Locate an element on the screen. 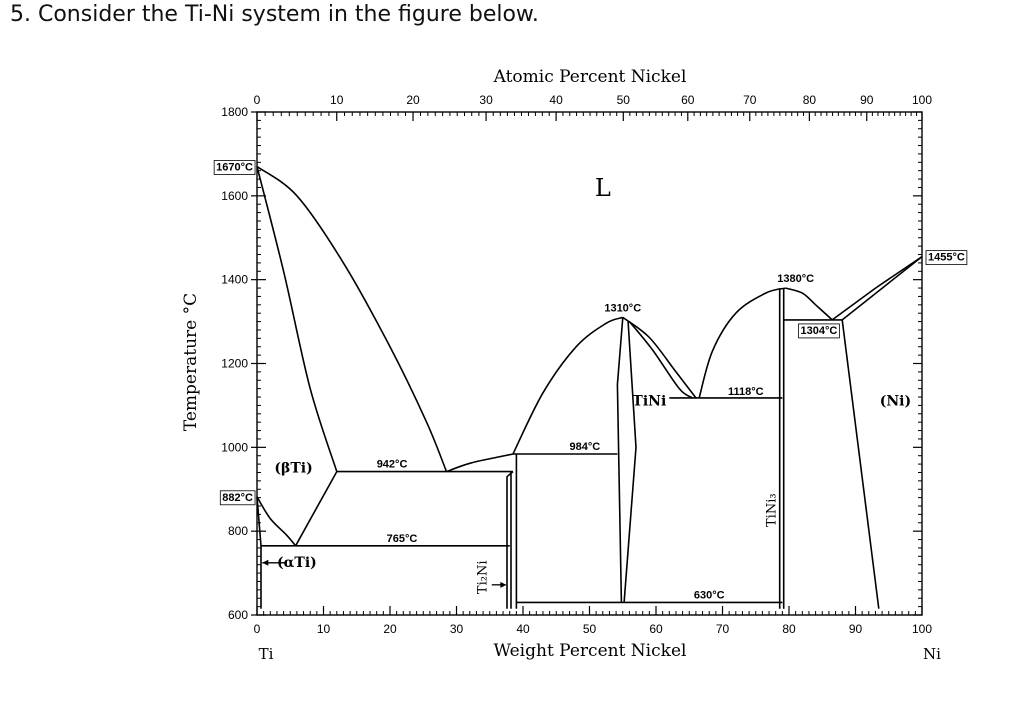 The width and height of the screenshot is (1024, 702). phase-label: TiNi is located at coordinates (649, 401).